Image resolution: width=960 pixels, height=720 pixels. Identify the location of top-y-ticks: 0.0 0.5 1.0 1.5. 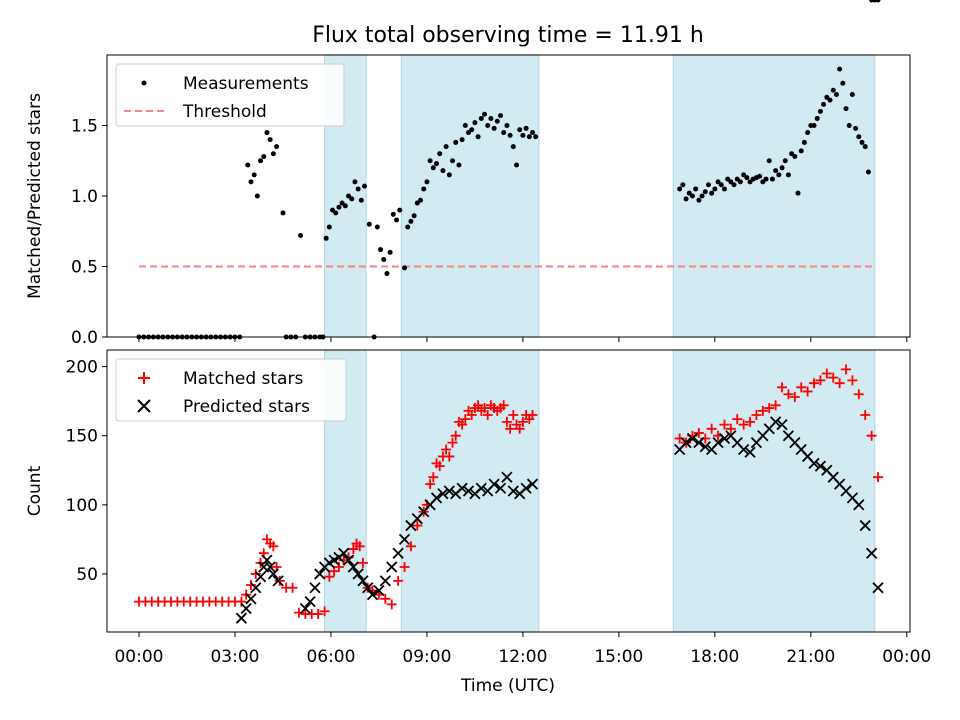
(89, 232).